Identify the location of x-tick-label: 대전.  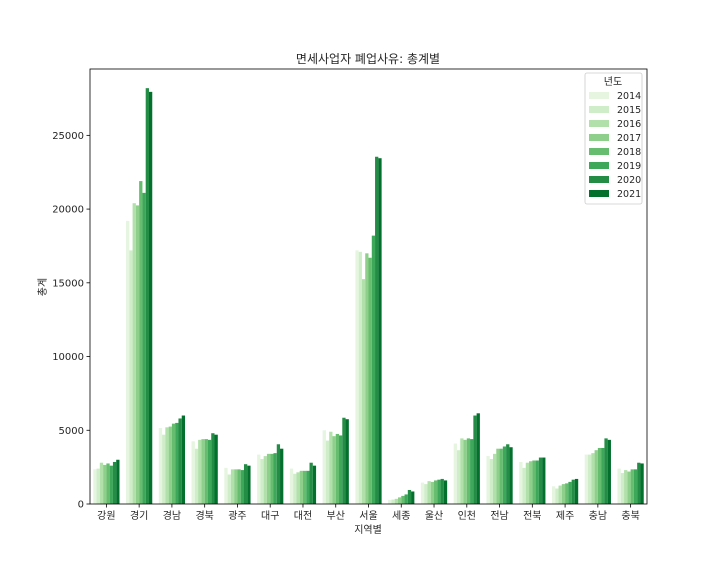
(303, 516).